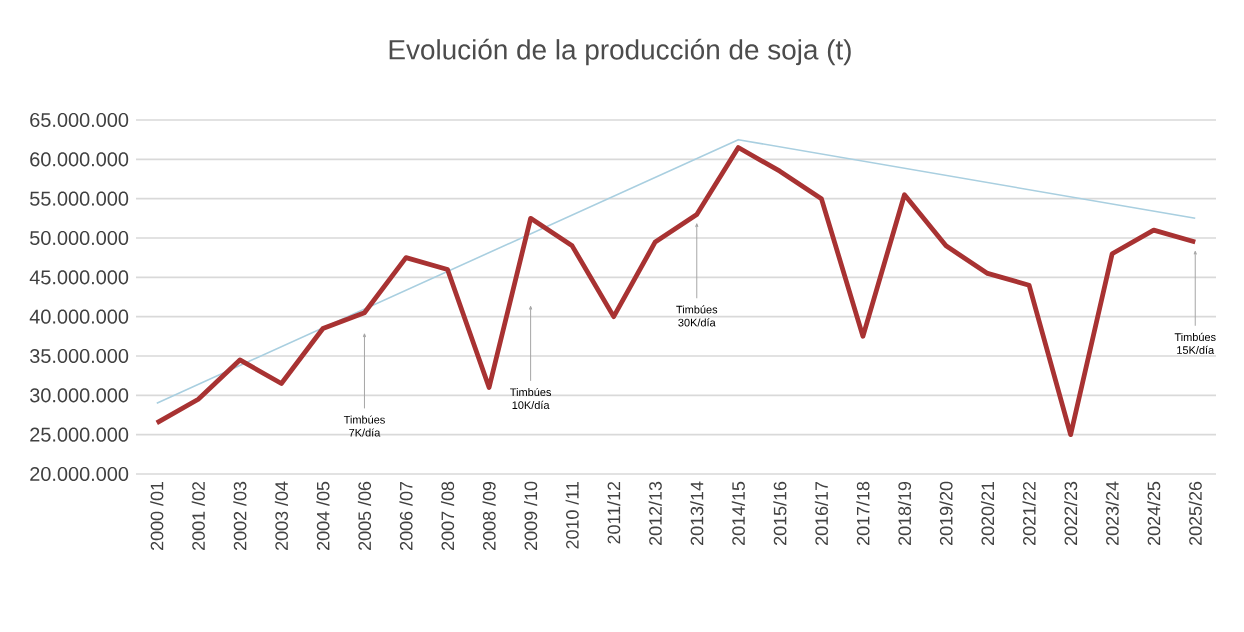  What do you see at coordinates (655, 513) in the screenshot?
I see `x-tick-label: 2012/13` at bounding box center [655, 513].